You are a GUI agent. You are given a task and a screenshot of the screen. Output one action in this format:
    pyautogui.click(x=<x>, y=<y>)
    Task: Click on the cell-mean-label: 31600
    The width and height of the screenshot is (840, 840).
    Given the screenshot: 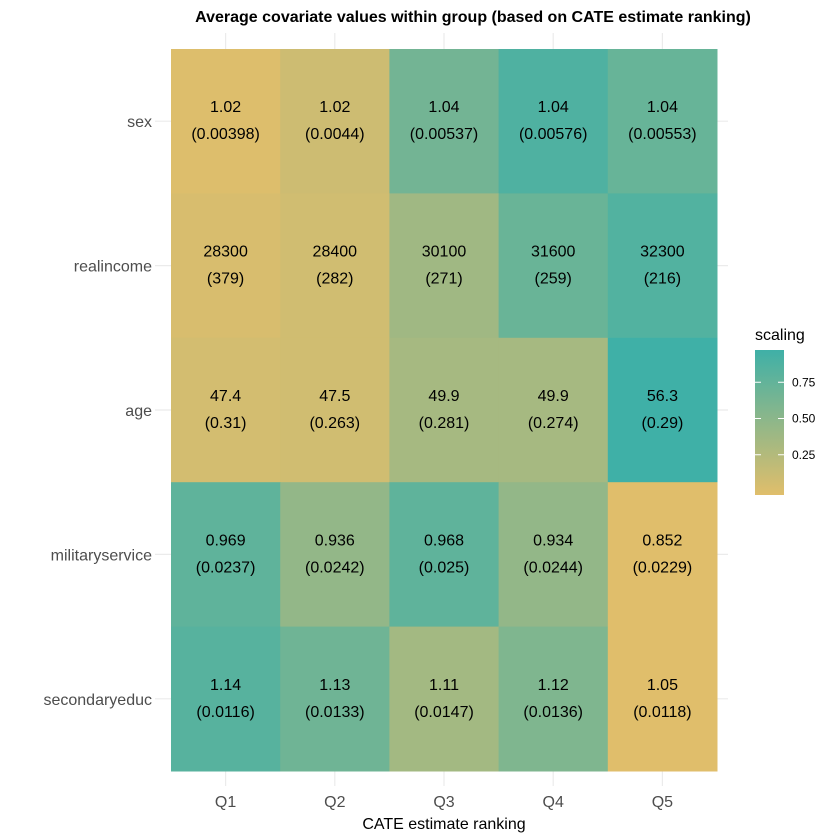 What is the action you would take?
    pyautogui.click(x=553, y=252)
    